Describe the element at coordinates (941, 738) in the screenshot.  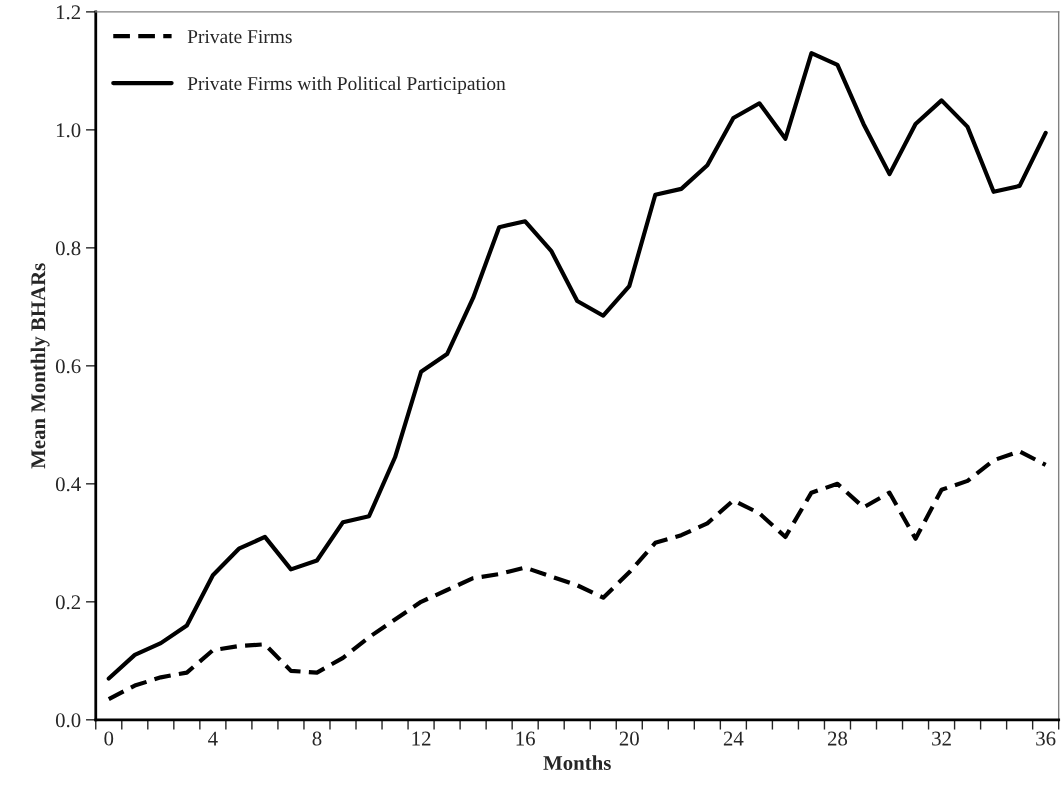
I see `x-tick-label: 32` at that location.